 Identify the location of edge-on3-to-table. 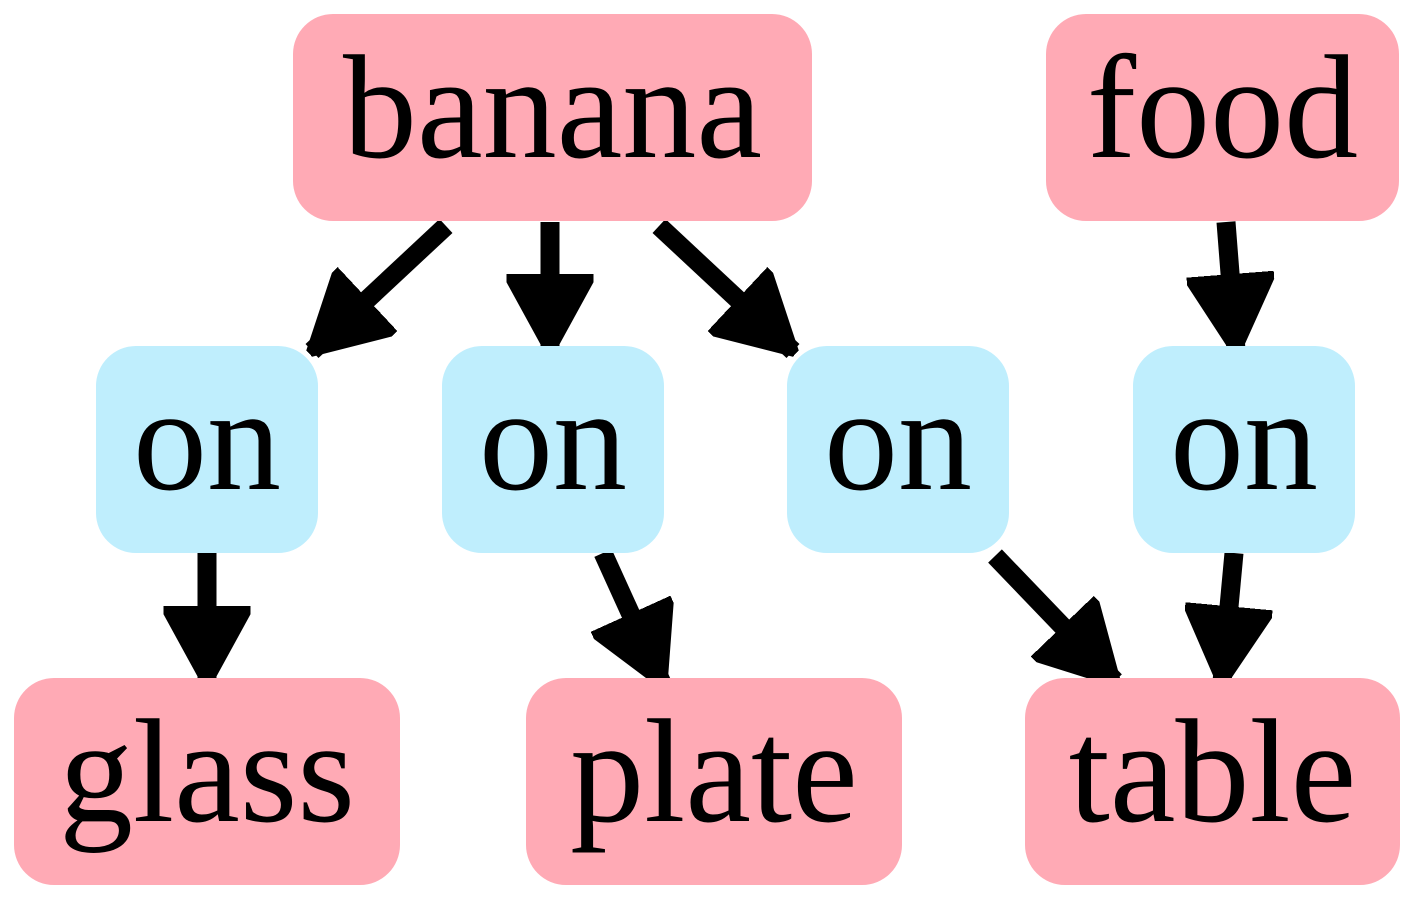
(1055, 618).